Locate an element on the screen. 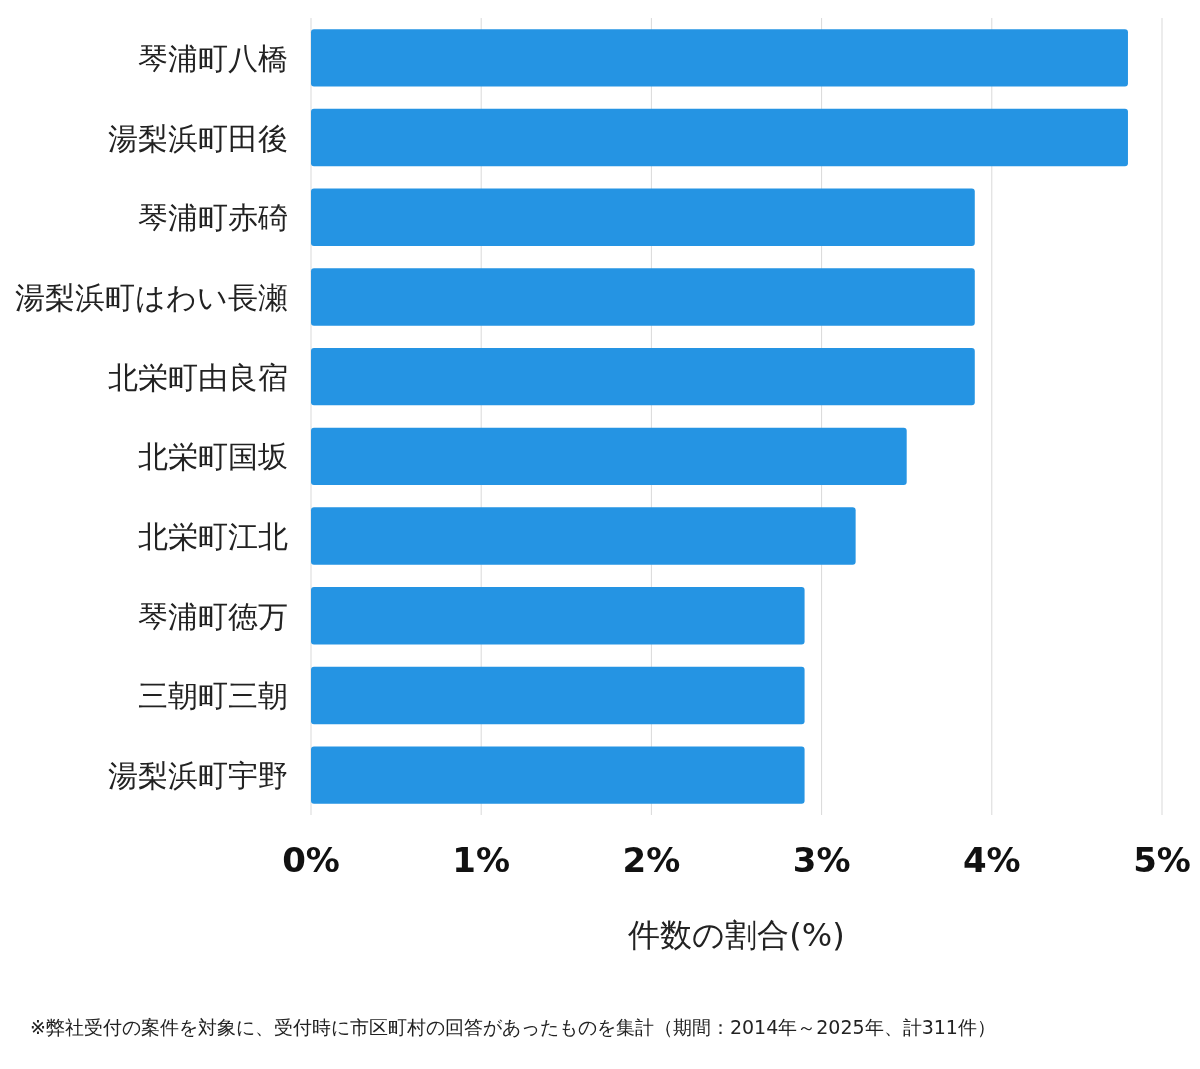 The width and height of the screenshot is (1200, 1069). y-tick-label: 北栄町由良宿 is located at coordinates (198, 377).